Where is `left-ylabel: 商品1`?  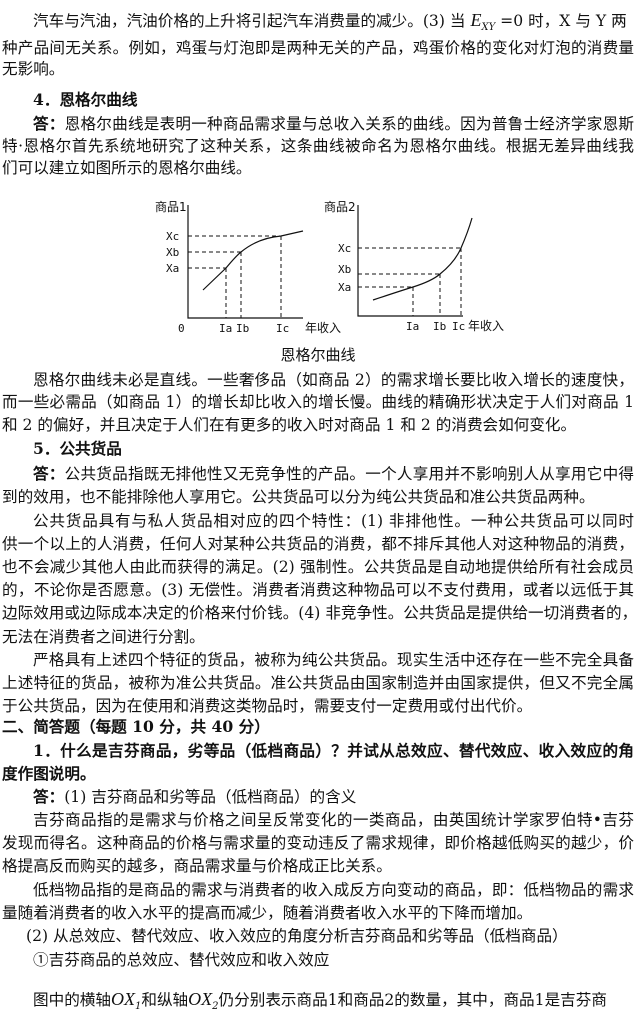
left-ylabel: 商品1 is located at coordinates (171, 206).